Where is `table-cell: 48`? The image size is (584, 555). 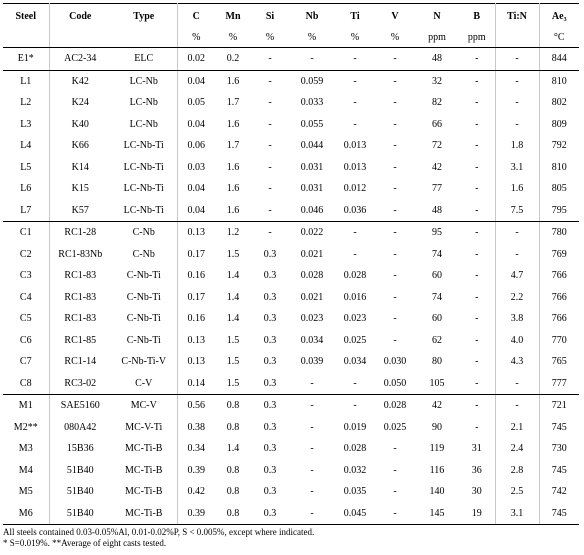 table-cell: 48 is located at coordinates (437, 210).